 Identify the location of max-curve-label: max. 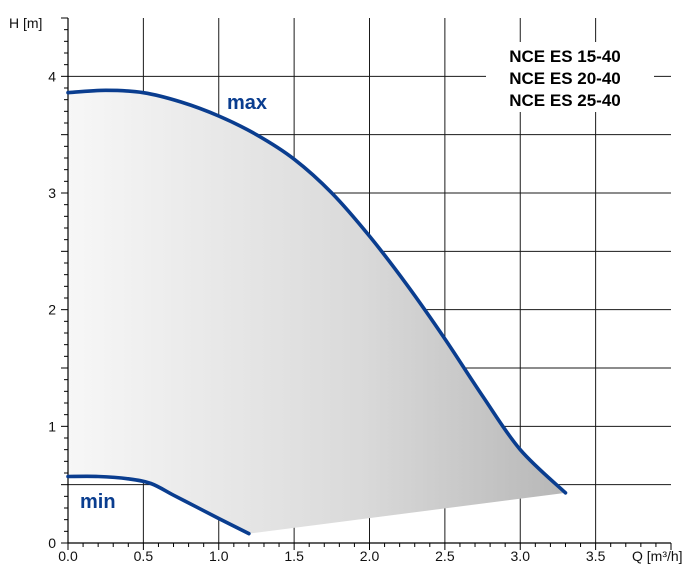
(247, 103).